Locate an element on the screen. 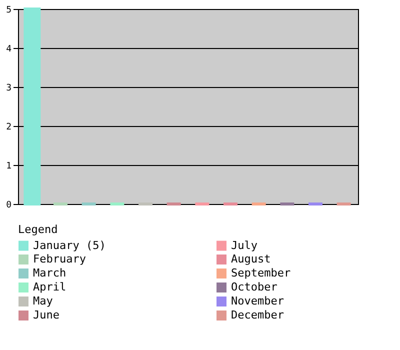 The height and width of the screenshot is (350, 400). legend-label: September is located at coordinates (261, 273).